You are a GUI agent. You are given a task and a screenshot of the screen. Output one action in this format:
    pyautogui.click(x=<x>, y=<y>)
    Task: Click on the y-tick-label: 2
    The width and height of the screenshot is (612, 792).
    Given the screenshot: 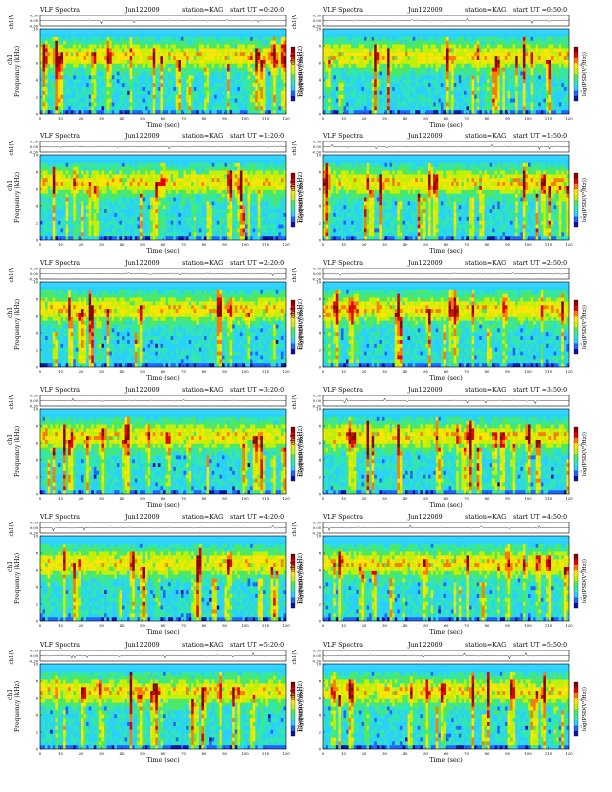 What is the action you would take?
    pyautogui.click(x=37, y=223)
    